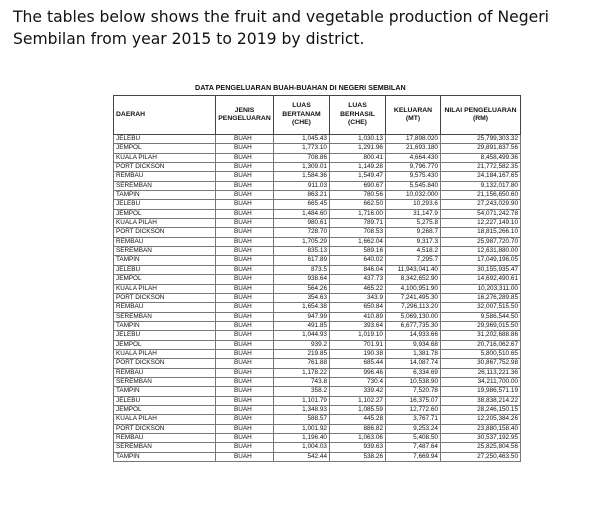 This screenshot has width=614, height=520. What do you see at coordinates (480, 429) in the screenshot?
I see `cell-nilai: 23,880,158.40` at bounding box center [480, 429].